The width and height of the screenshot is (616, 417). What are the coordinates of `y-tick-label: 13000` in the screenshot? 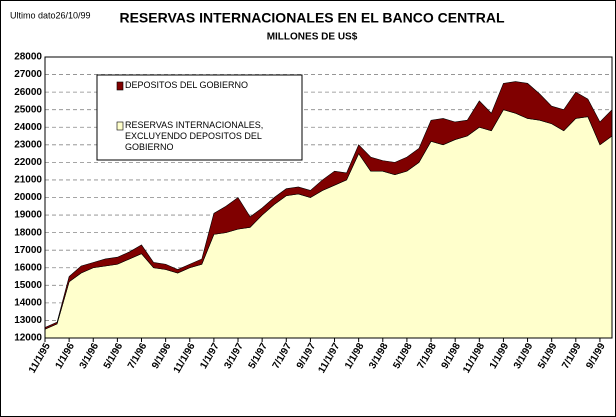 It's located at (28, 320).